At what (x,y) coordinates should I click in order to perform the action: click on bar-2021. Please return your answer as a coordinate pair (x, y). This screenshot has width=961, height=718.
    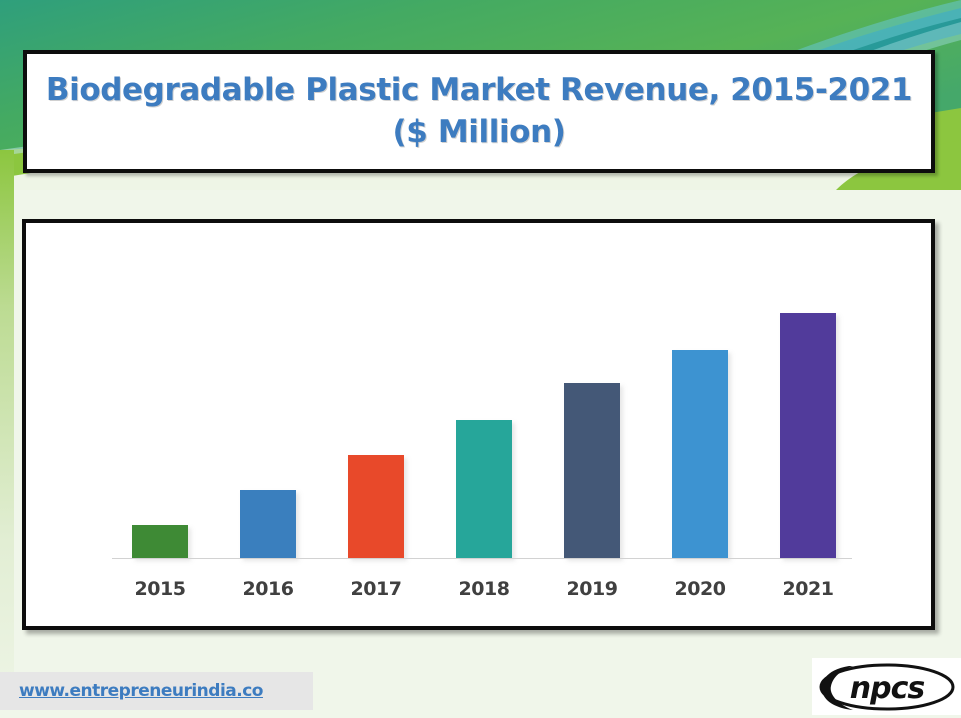
    Looking at the image, I should click on (809, 437).